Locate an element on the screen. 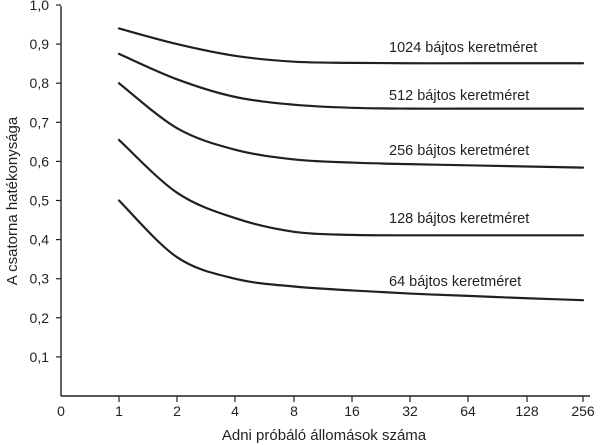 The image size is (604, 445). x-tick-label: 16 is located at coordinates (352, 411).